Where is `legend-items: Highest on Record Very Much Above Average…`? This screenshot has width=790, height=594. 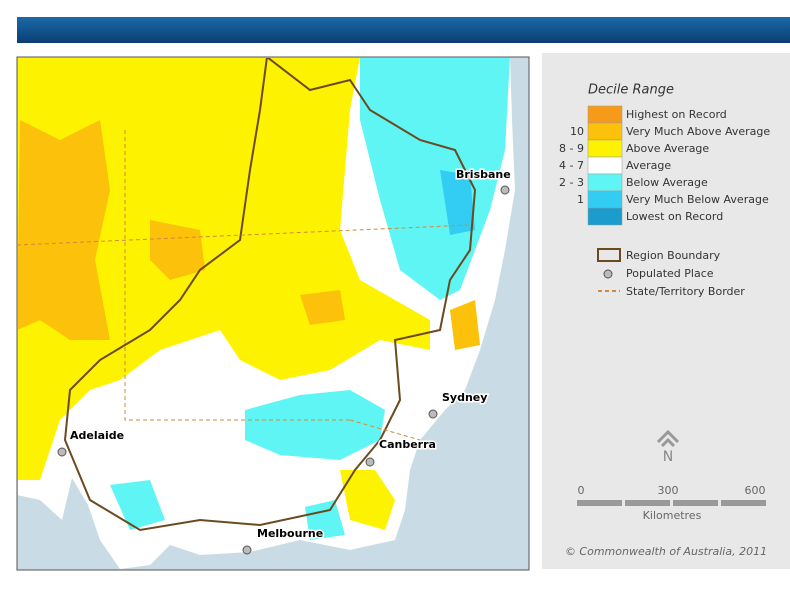
legend-items: Highest on Record Very Much Above Average… is located at coordinates (664, 165).